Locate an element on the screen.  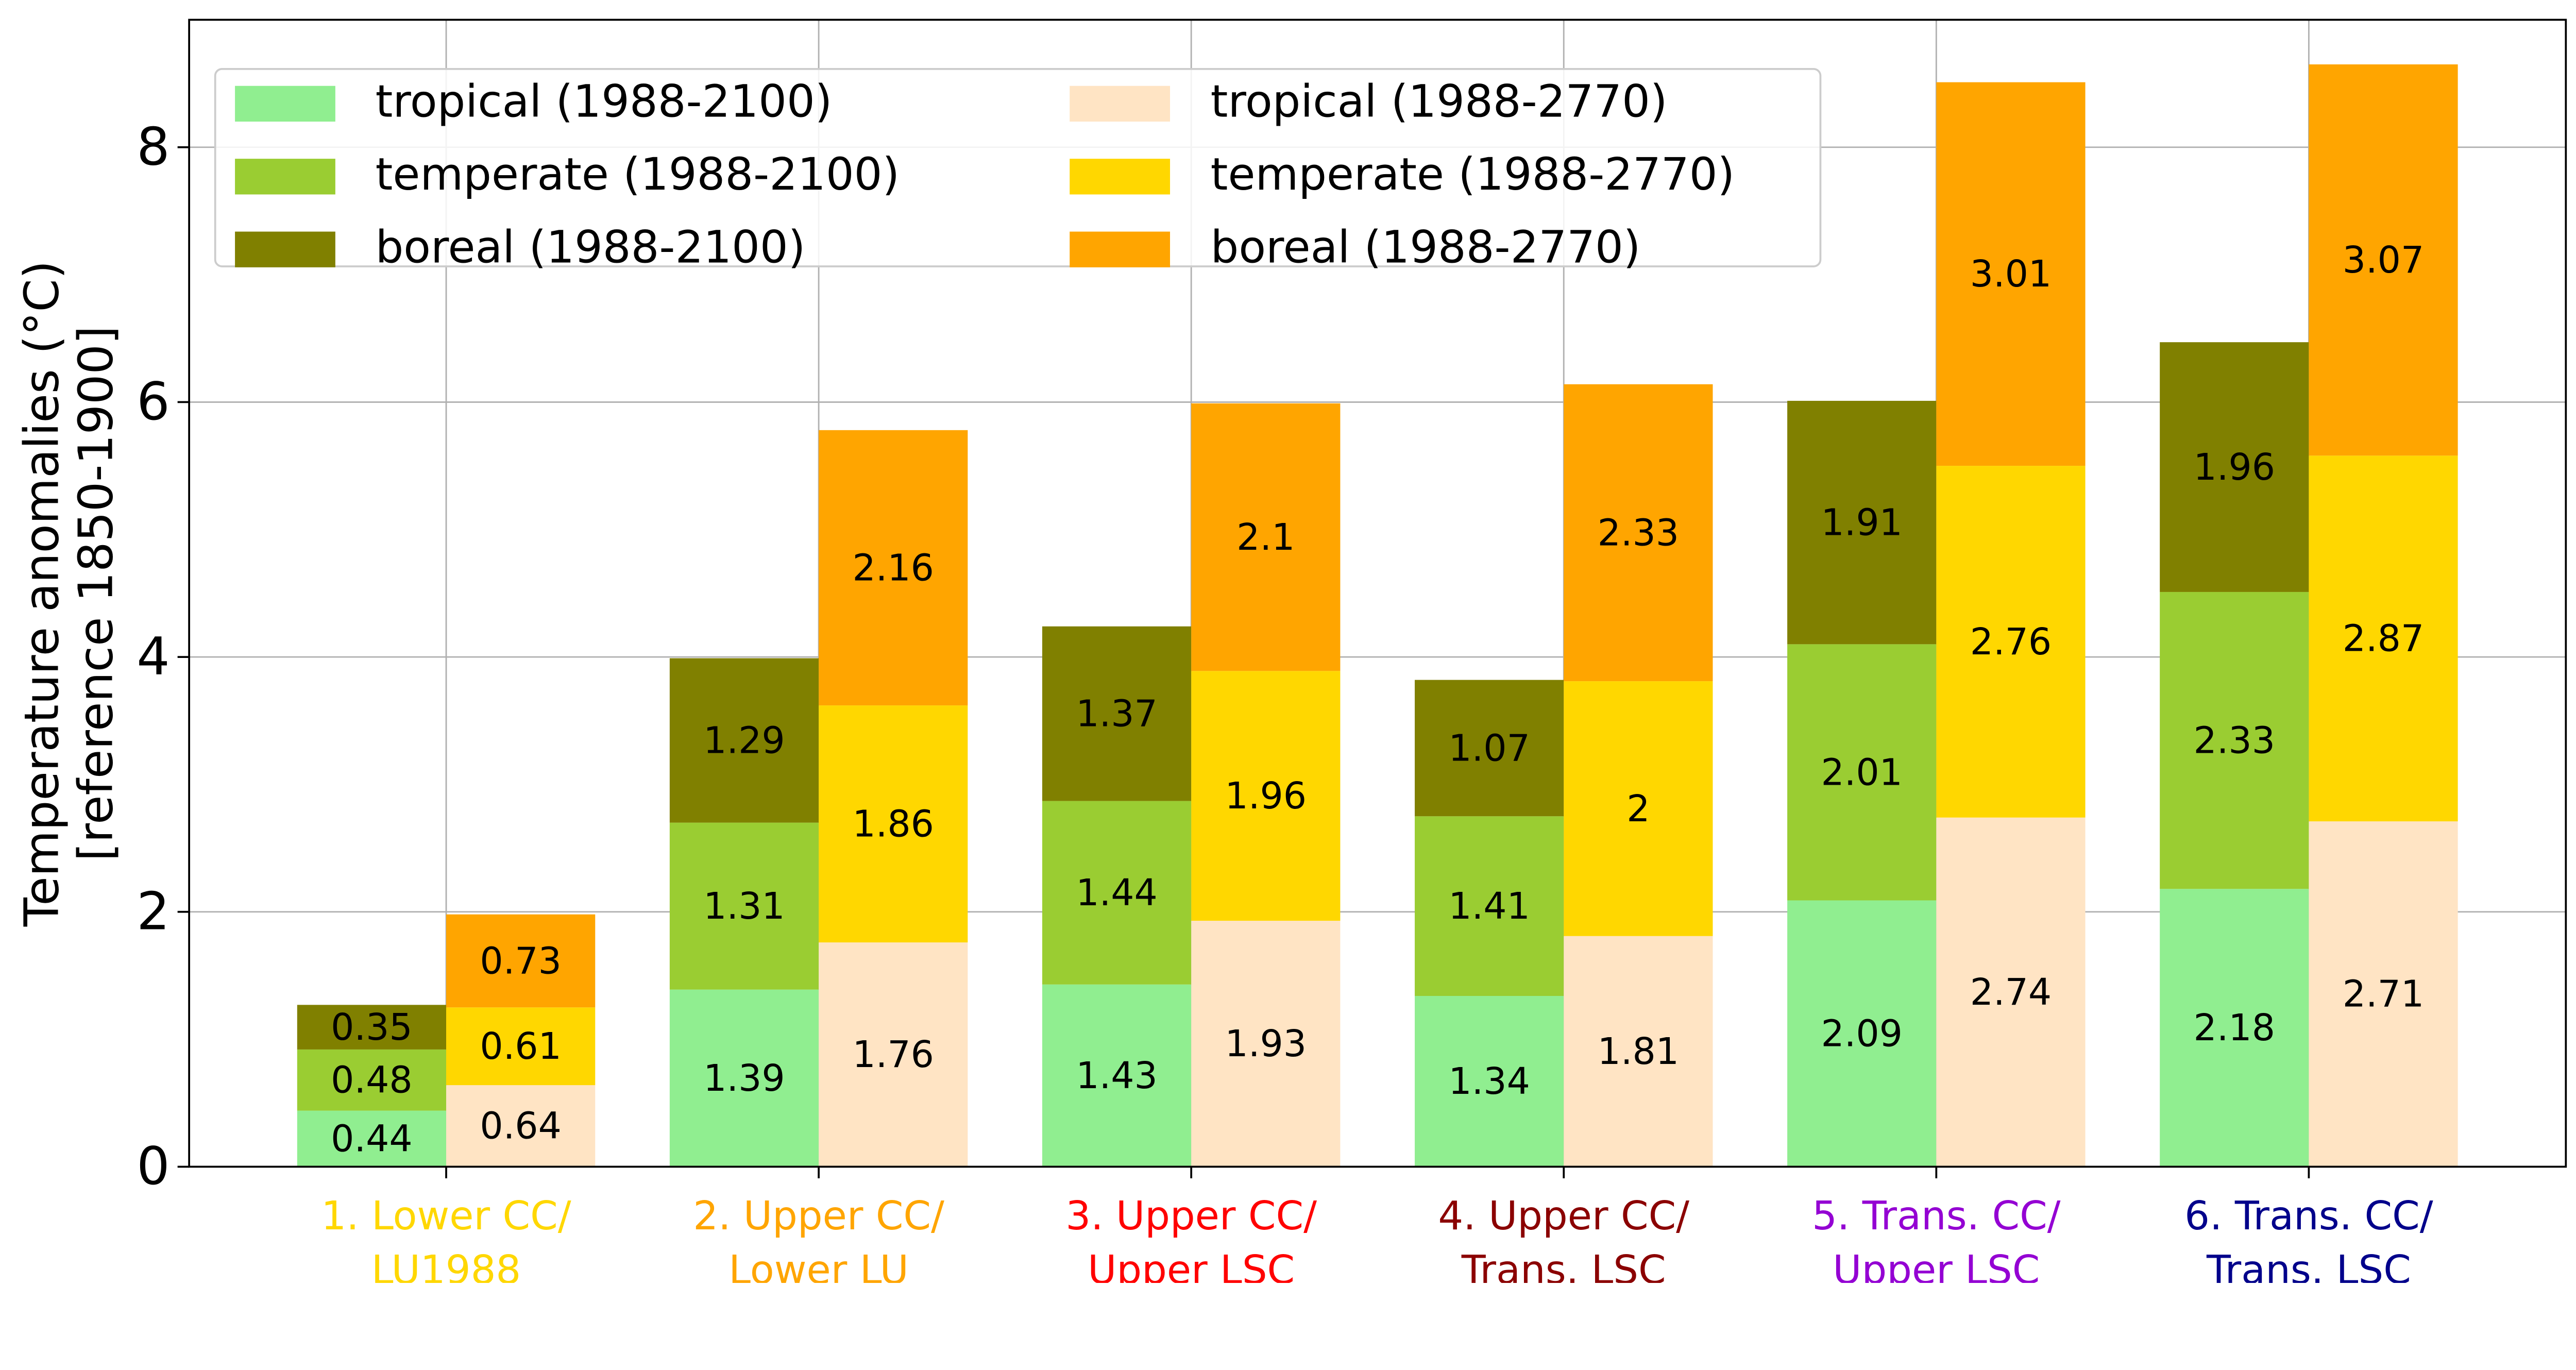
value-label: 2.1 is located at coordinates (1265, 537).